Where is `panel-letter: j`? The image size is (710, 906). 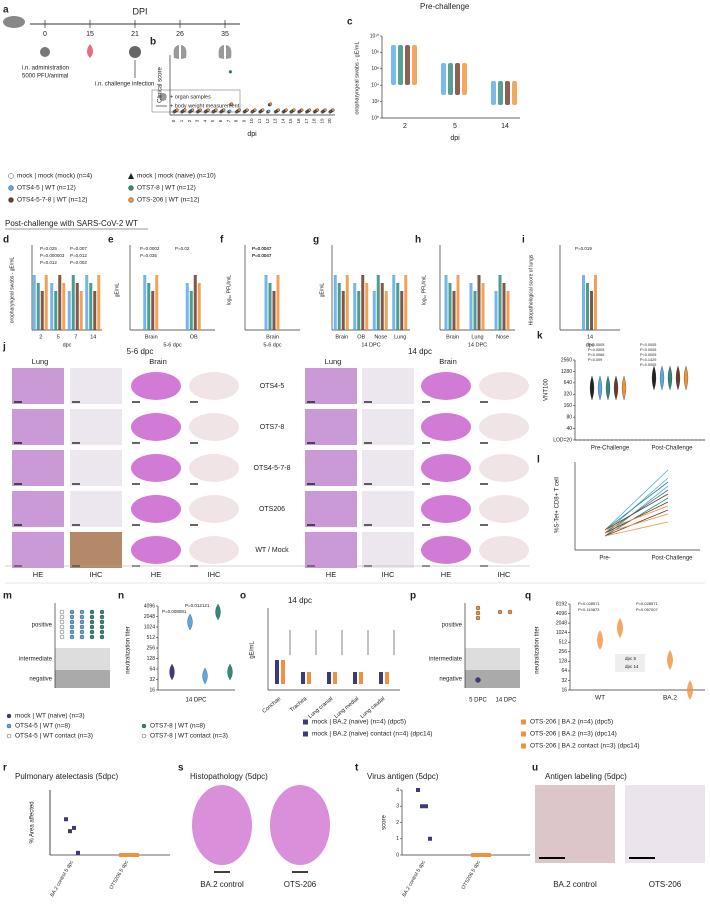 panel-letter: j is located at coordinates (4, 347).